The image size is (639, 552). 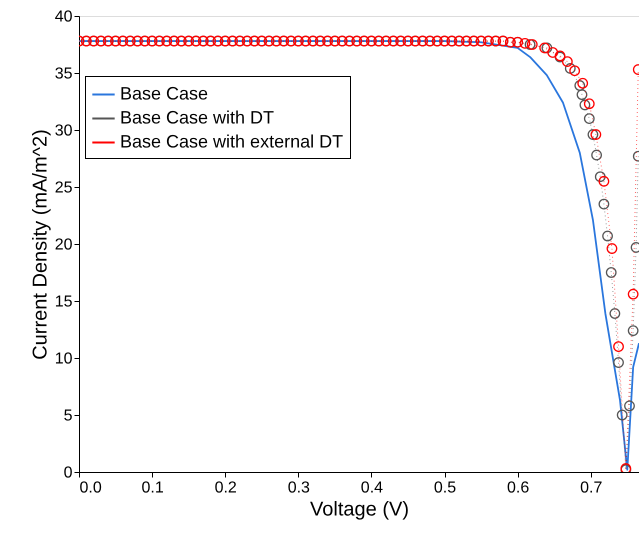 I want to click on y-tick-label: 10, so click(x=63, y=359).